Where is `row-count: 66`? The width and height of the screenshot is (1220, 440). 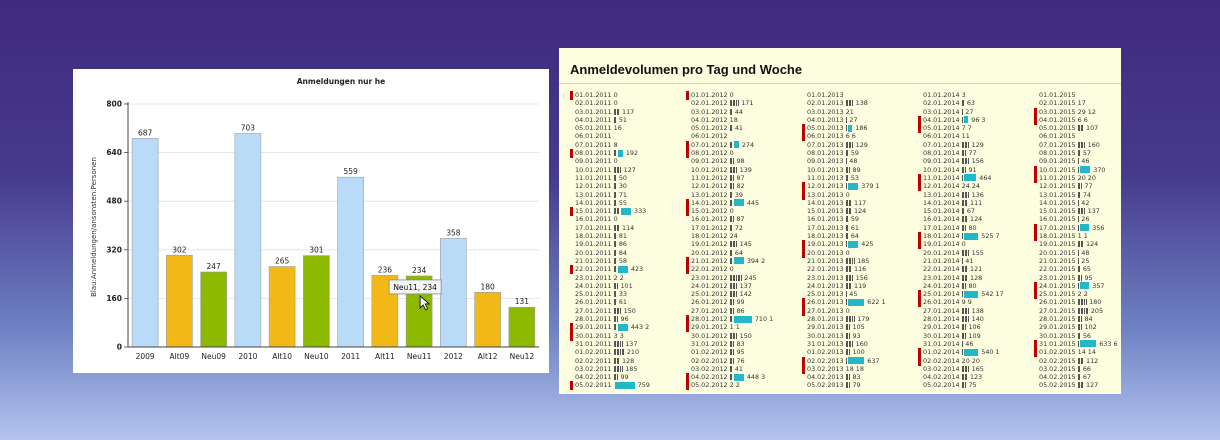 row-count: 66 is located at coordinates (1085, 368).